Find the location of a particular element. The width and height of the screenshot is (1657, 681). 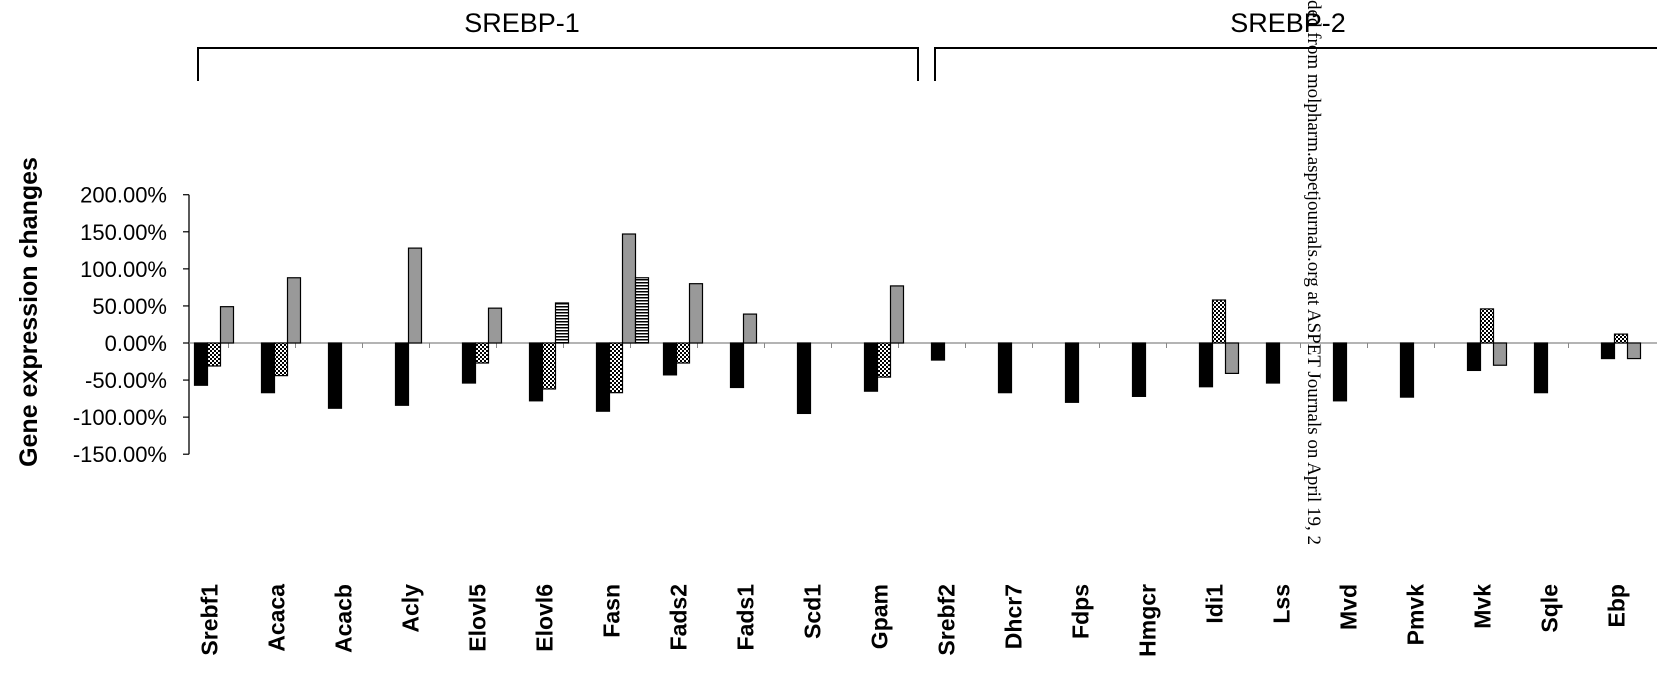

x-tick-label: Fasn is located at coordinates (612, 611).